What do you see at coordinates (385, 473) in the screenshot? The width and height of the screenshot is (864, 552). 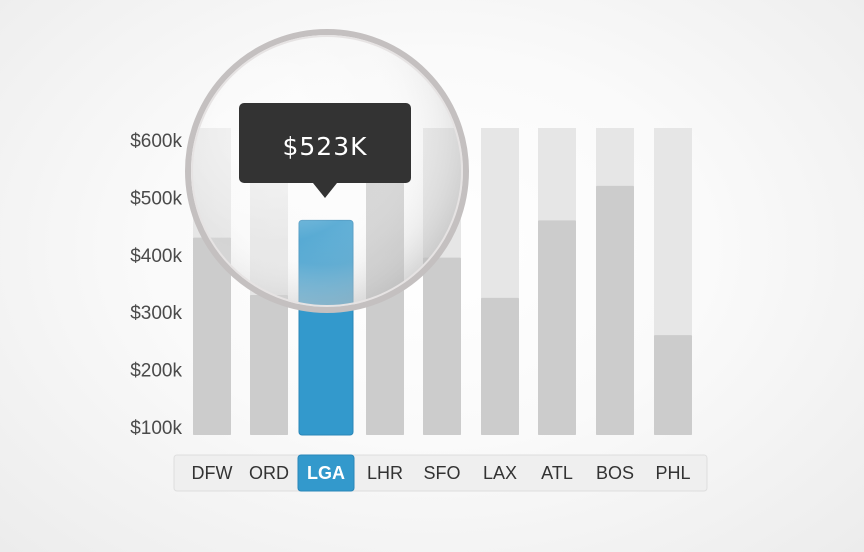 I see `x-label-lhr: LHR` at bounding box center [385, 473].